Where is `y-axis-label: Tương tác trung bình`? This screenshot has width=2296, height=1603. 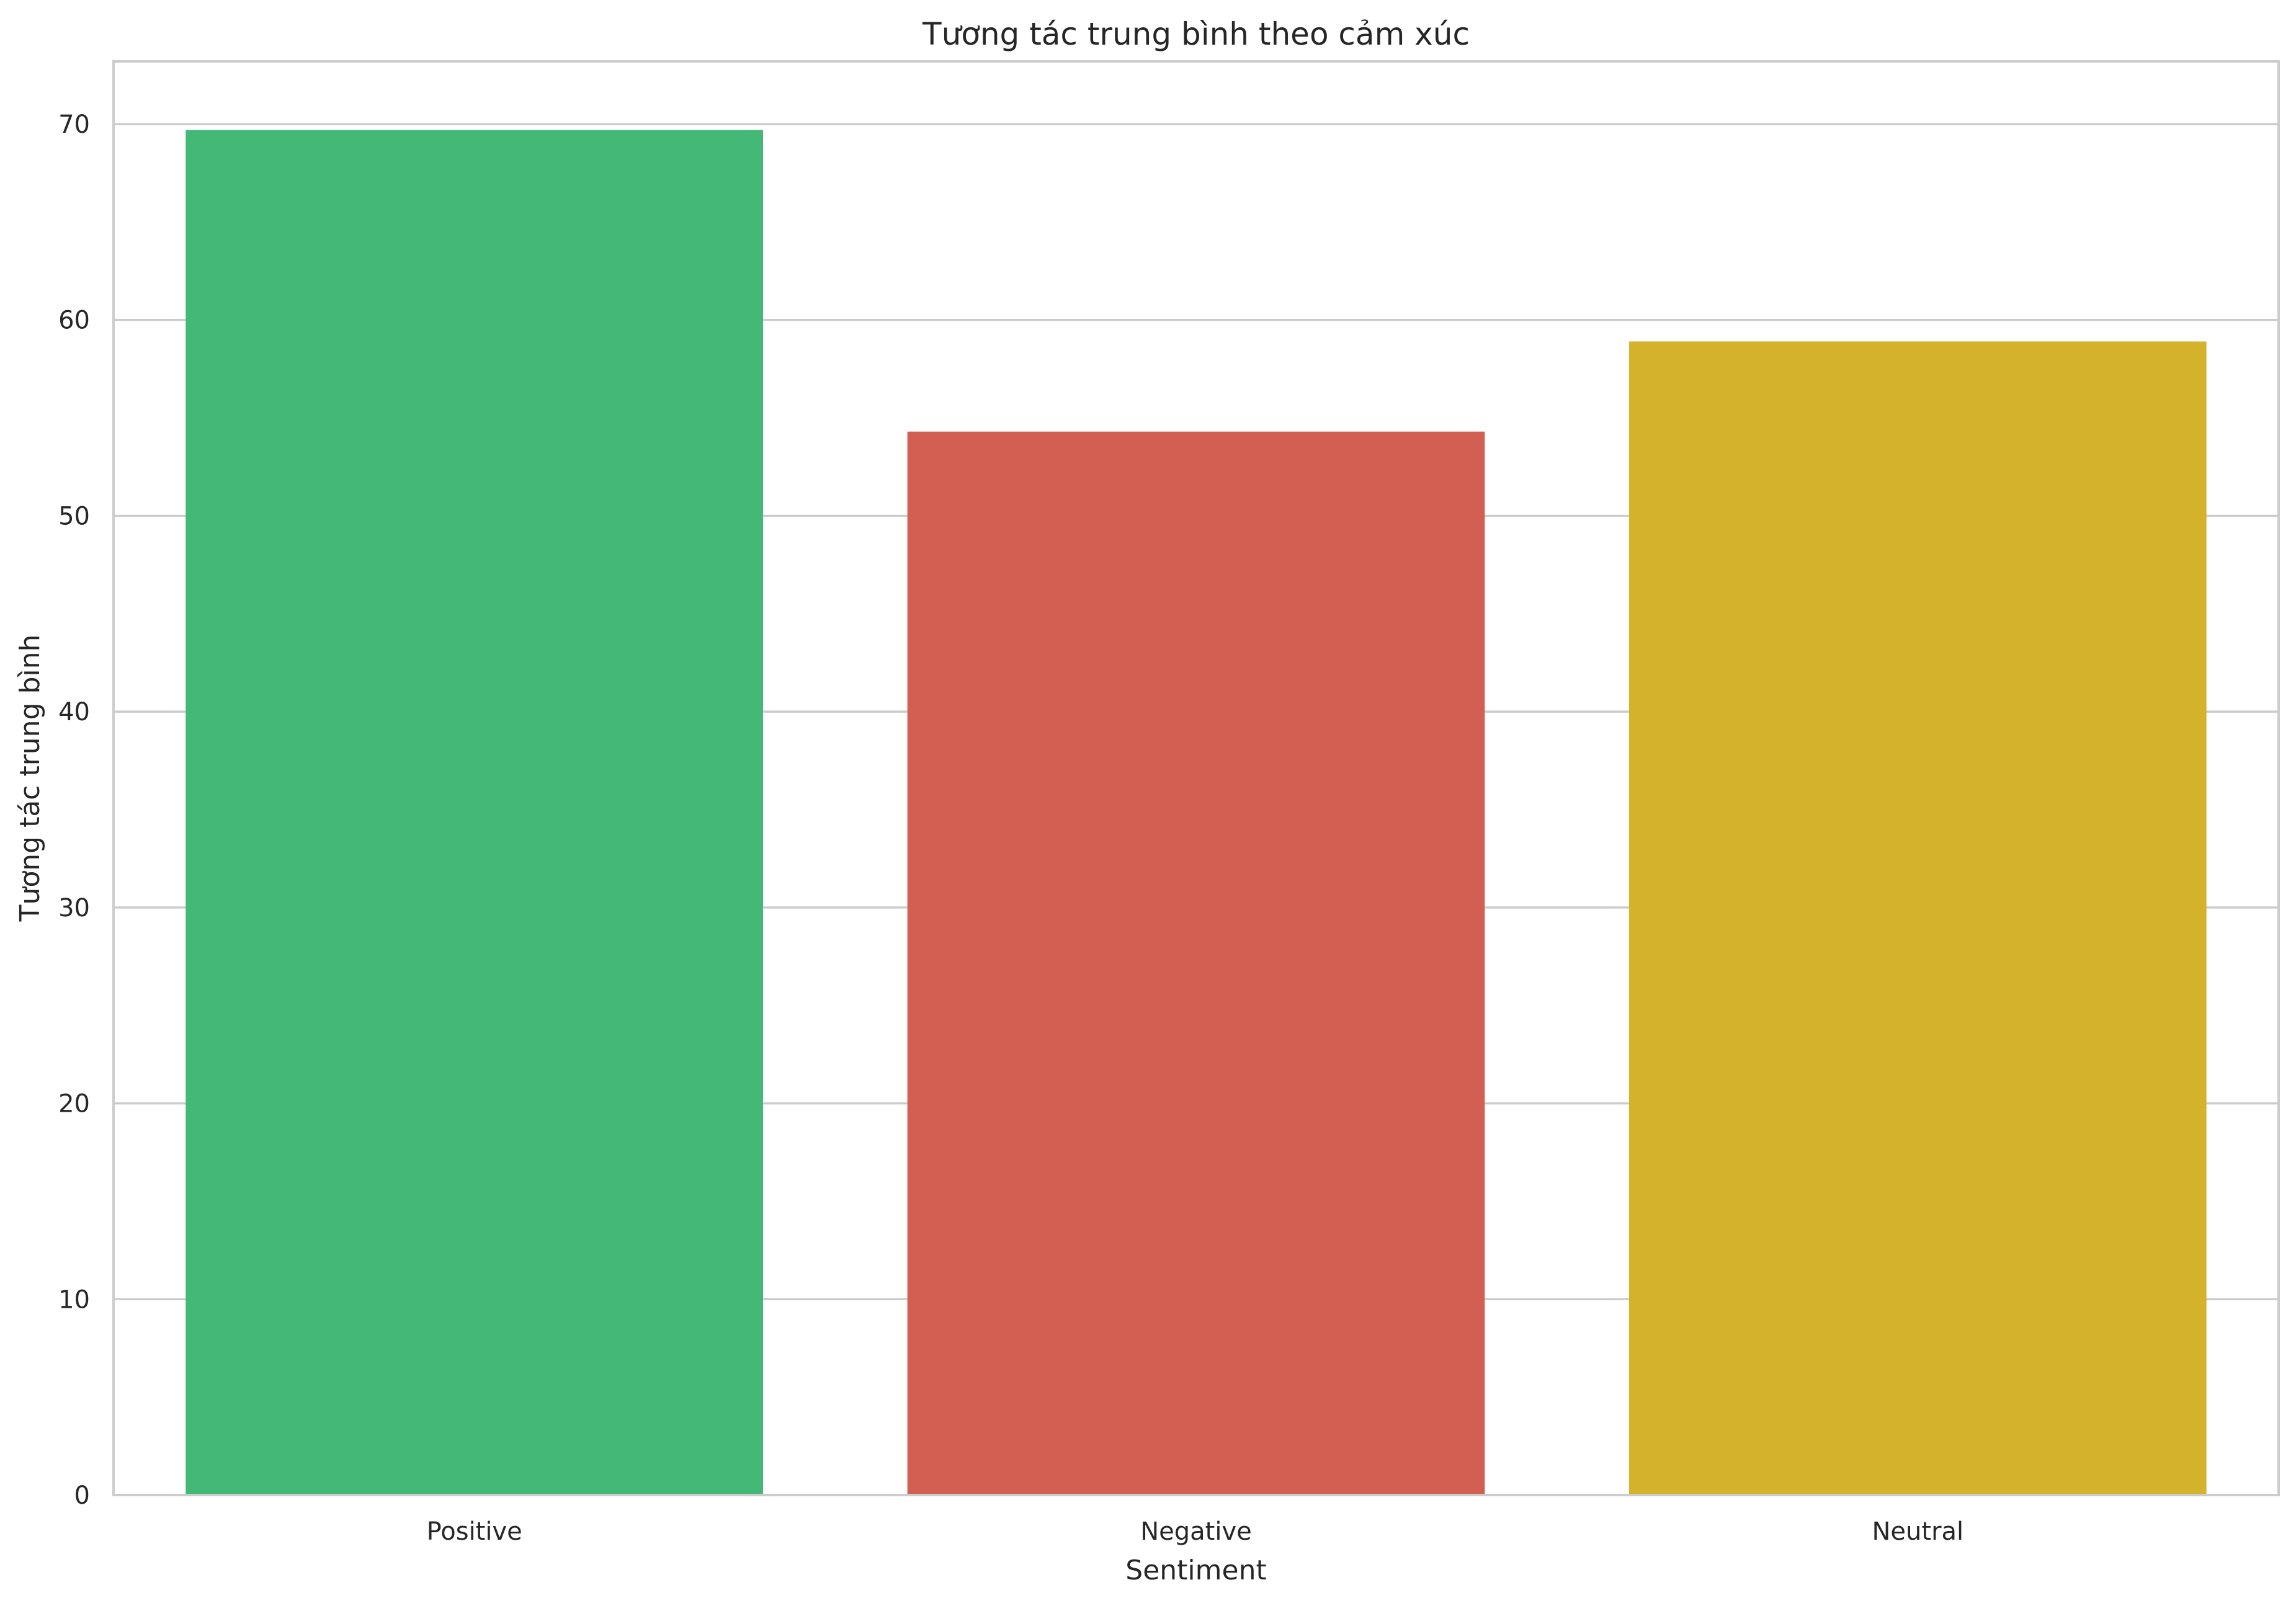
y-axis-label: Tương tác trung bình is located at coordinates (30, 778).